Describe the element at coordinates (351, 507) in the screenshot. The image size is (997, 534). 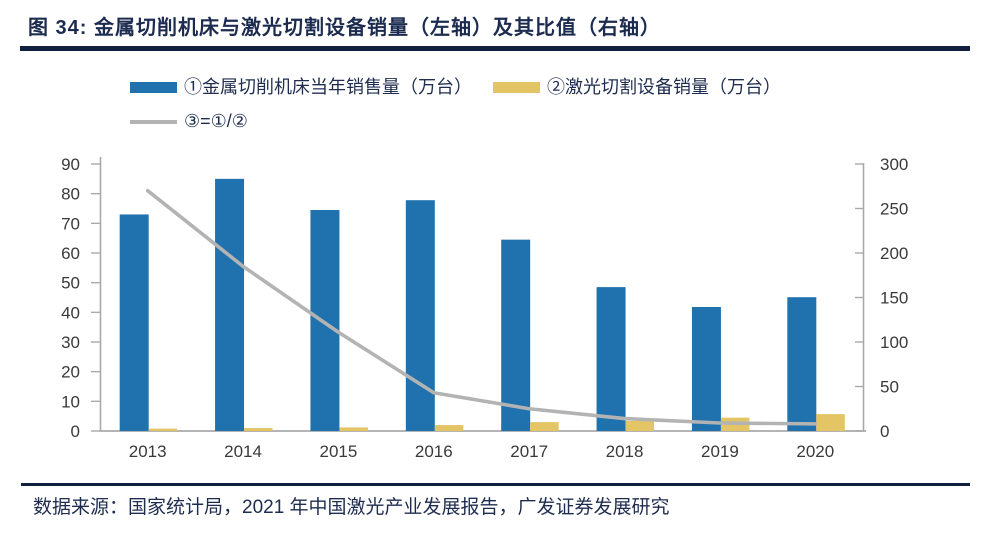
I see `source-text: 数据来源：国家统计局，2021 年中国激光产业发展报告，广发证券发展研究` at that location.